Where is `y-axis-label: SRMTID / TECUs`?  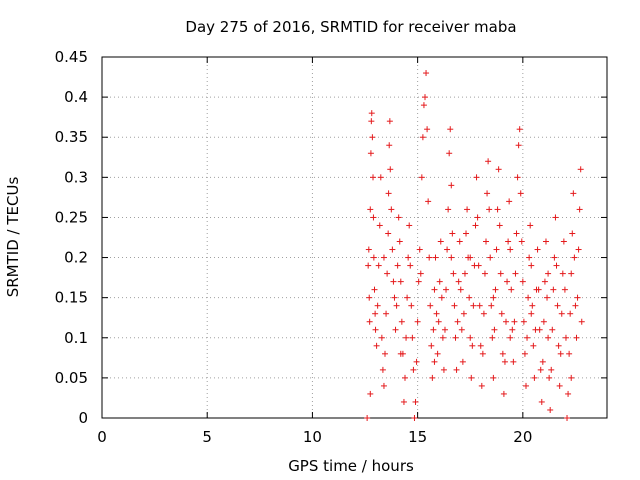 y-axis-label: SRMTID / TECUs is located at coordinates (13, 237).